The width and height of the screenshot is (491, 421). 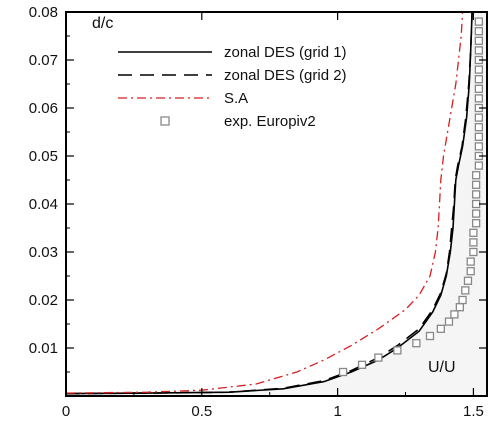 I want to click on legend-label-0: zonal DES (grid 1), so click(x=285, y=52).